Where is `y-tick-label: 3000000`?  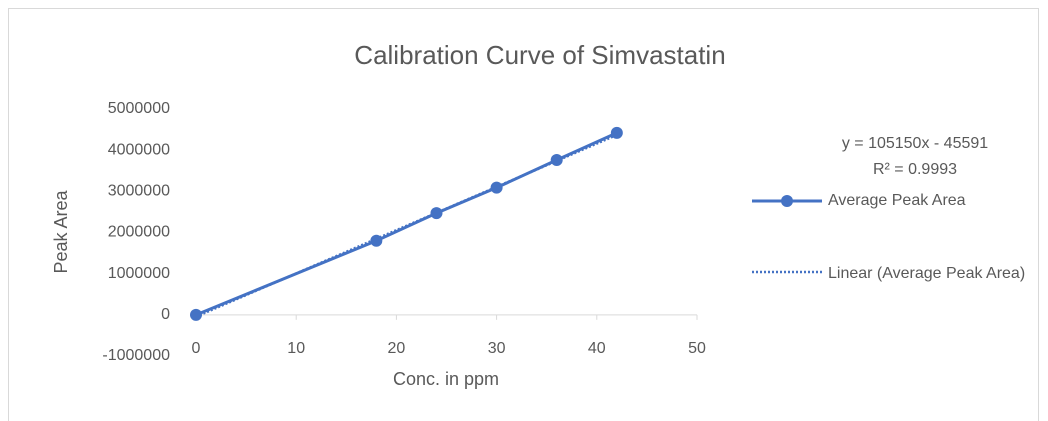
y-tick-label: 3000000 is located at coordinates (139, 191).